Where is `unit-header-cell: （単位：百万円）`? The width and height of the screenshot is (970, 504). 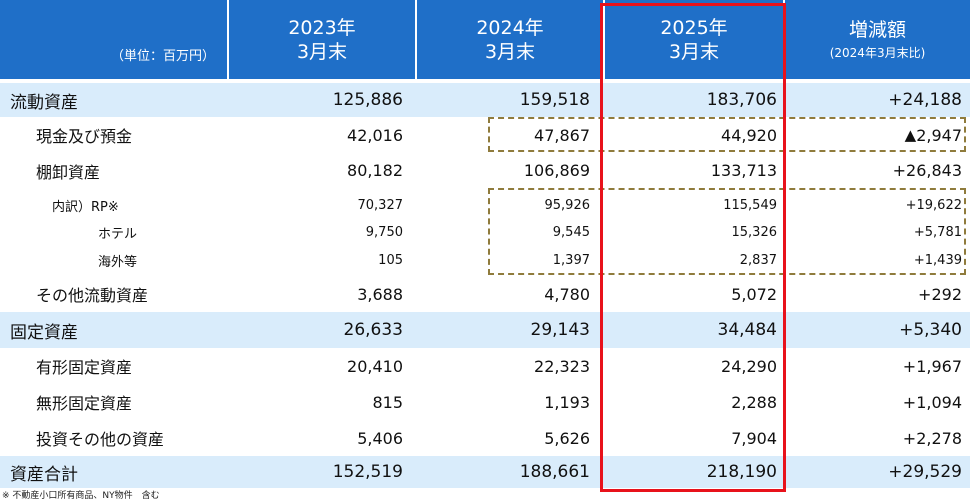
unit-header-cell: （単位：百万円） is located at coordinates (113, 39).